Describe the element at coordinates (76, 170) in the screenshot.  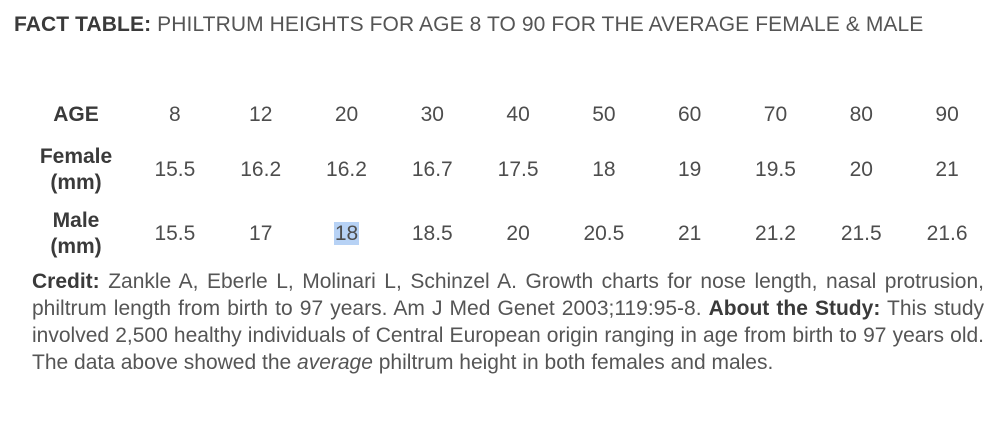
I see `female-header: Female (mm)` at that location.